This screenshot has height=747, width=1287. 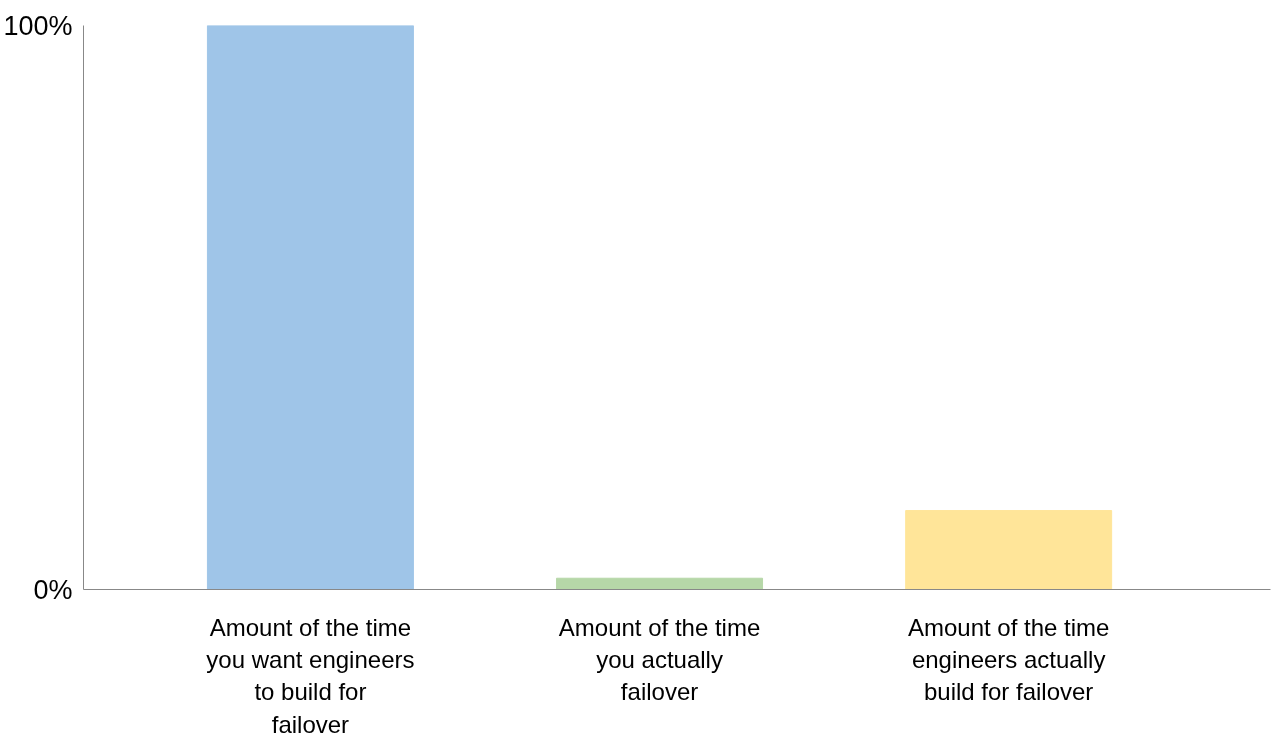 I want to click on x-tick-label: Amount of the time you actually failover, so click(x=659, y=659).